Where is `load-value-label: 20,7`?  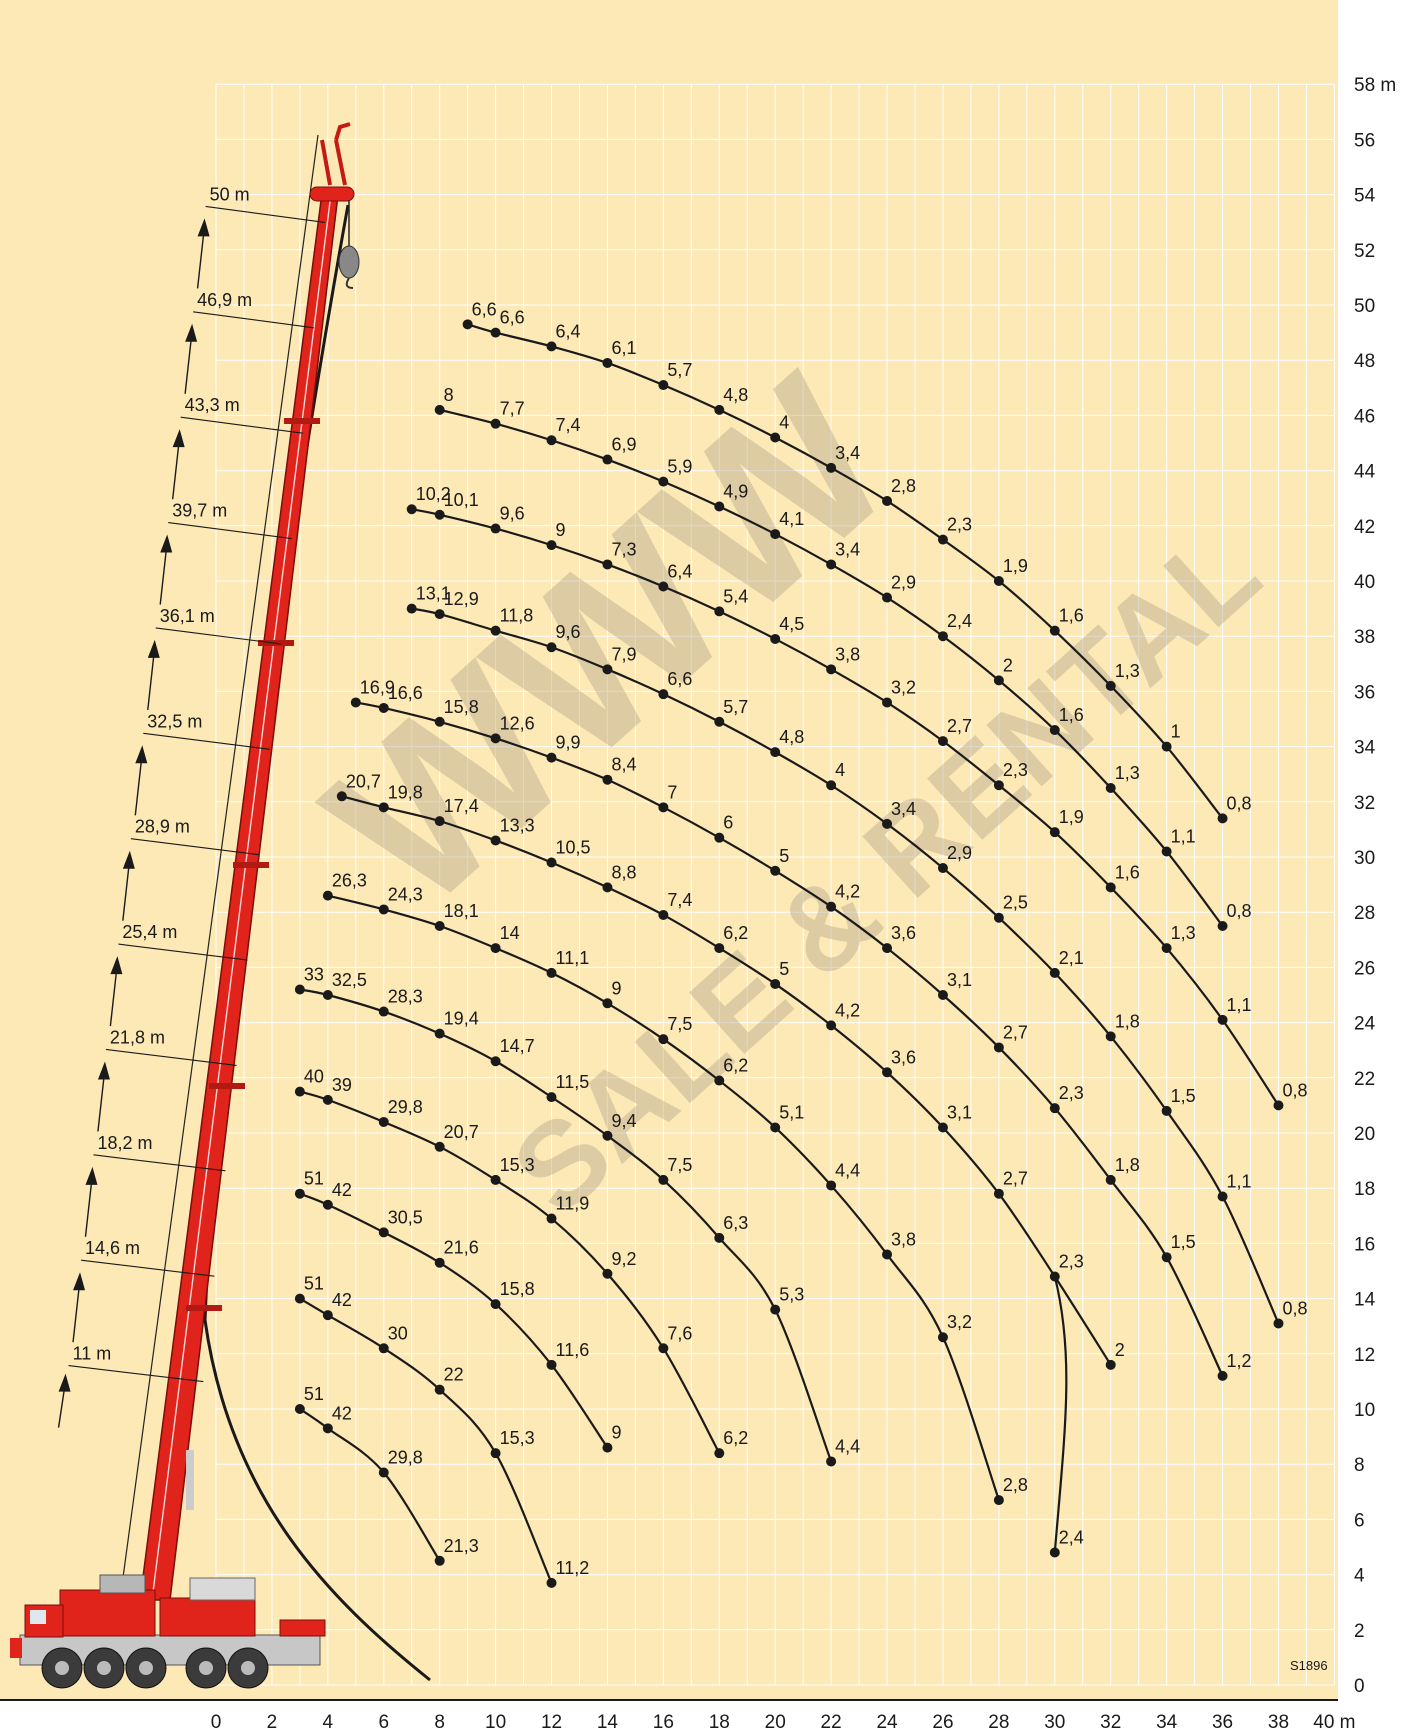 load-value-label: 20,7 is located at coordinates (363, 781).